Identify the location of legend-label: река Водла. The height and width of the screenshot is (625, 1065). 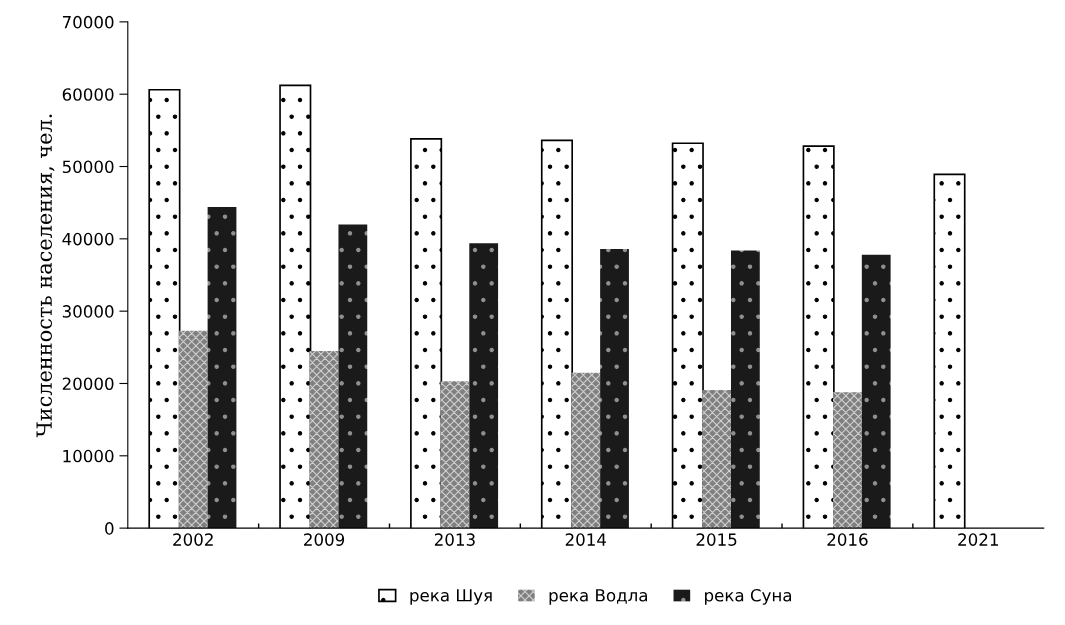
(598, 597).